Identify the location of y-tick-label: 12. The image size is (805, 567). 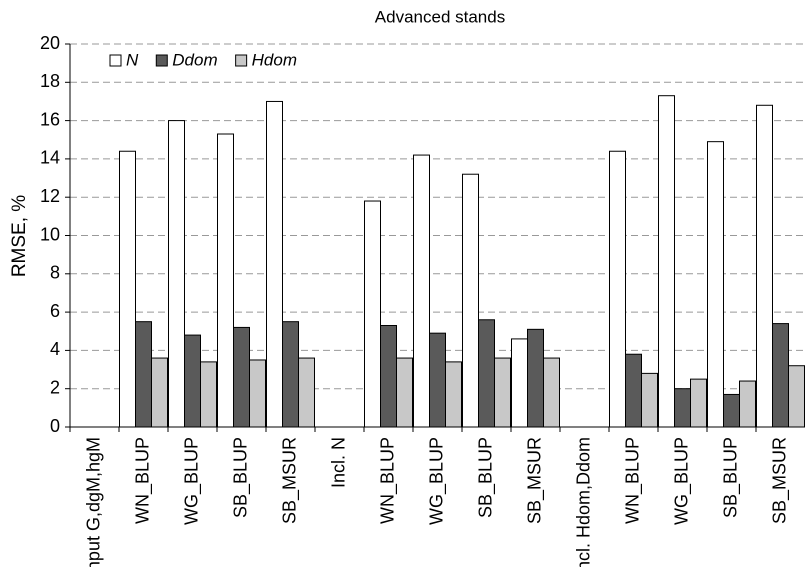
(50, 196).